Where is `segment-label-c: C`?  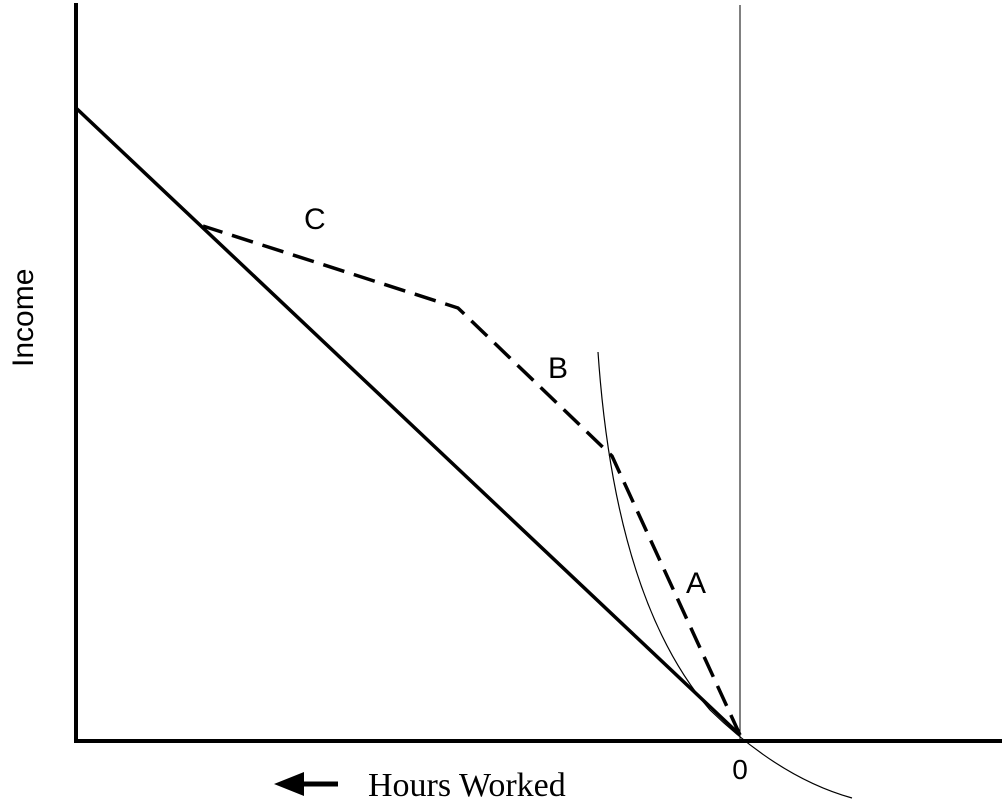 segment-label-c: C is located at coordinates (315, 219).